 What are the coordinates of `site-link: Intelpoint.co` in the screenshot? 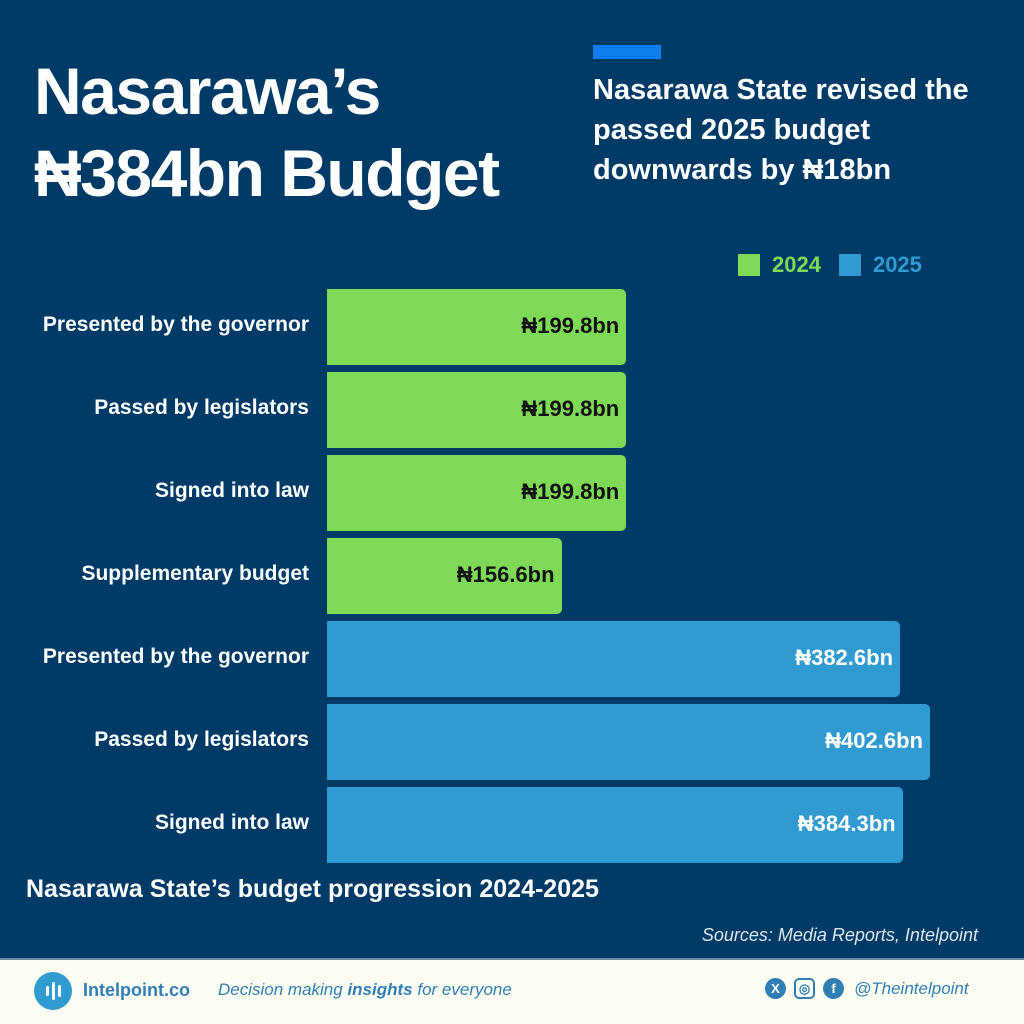 It's located at (136, 990).